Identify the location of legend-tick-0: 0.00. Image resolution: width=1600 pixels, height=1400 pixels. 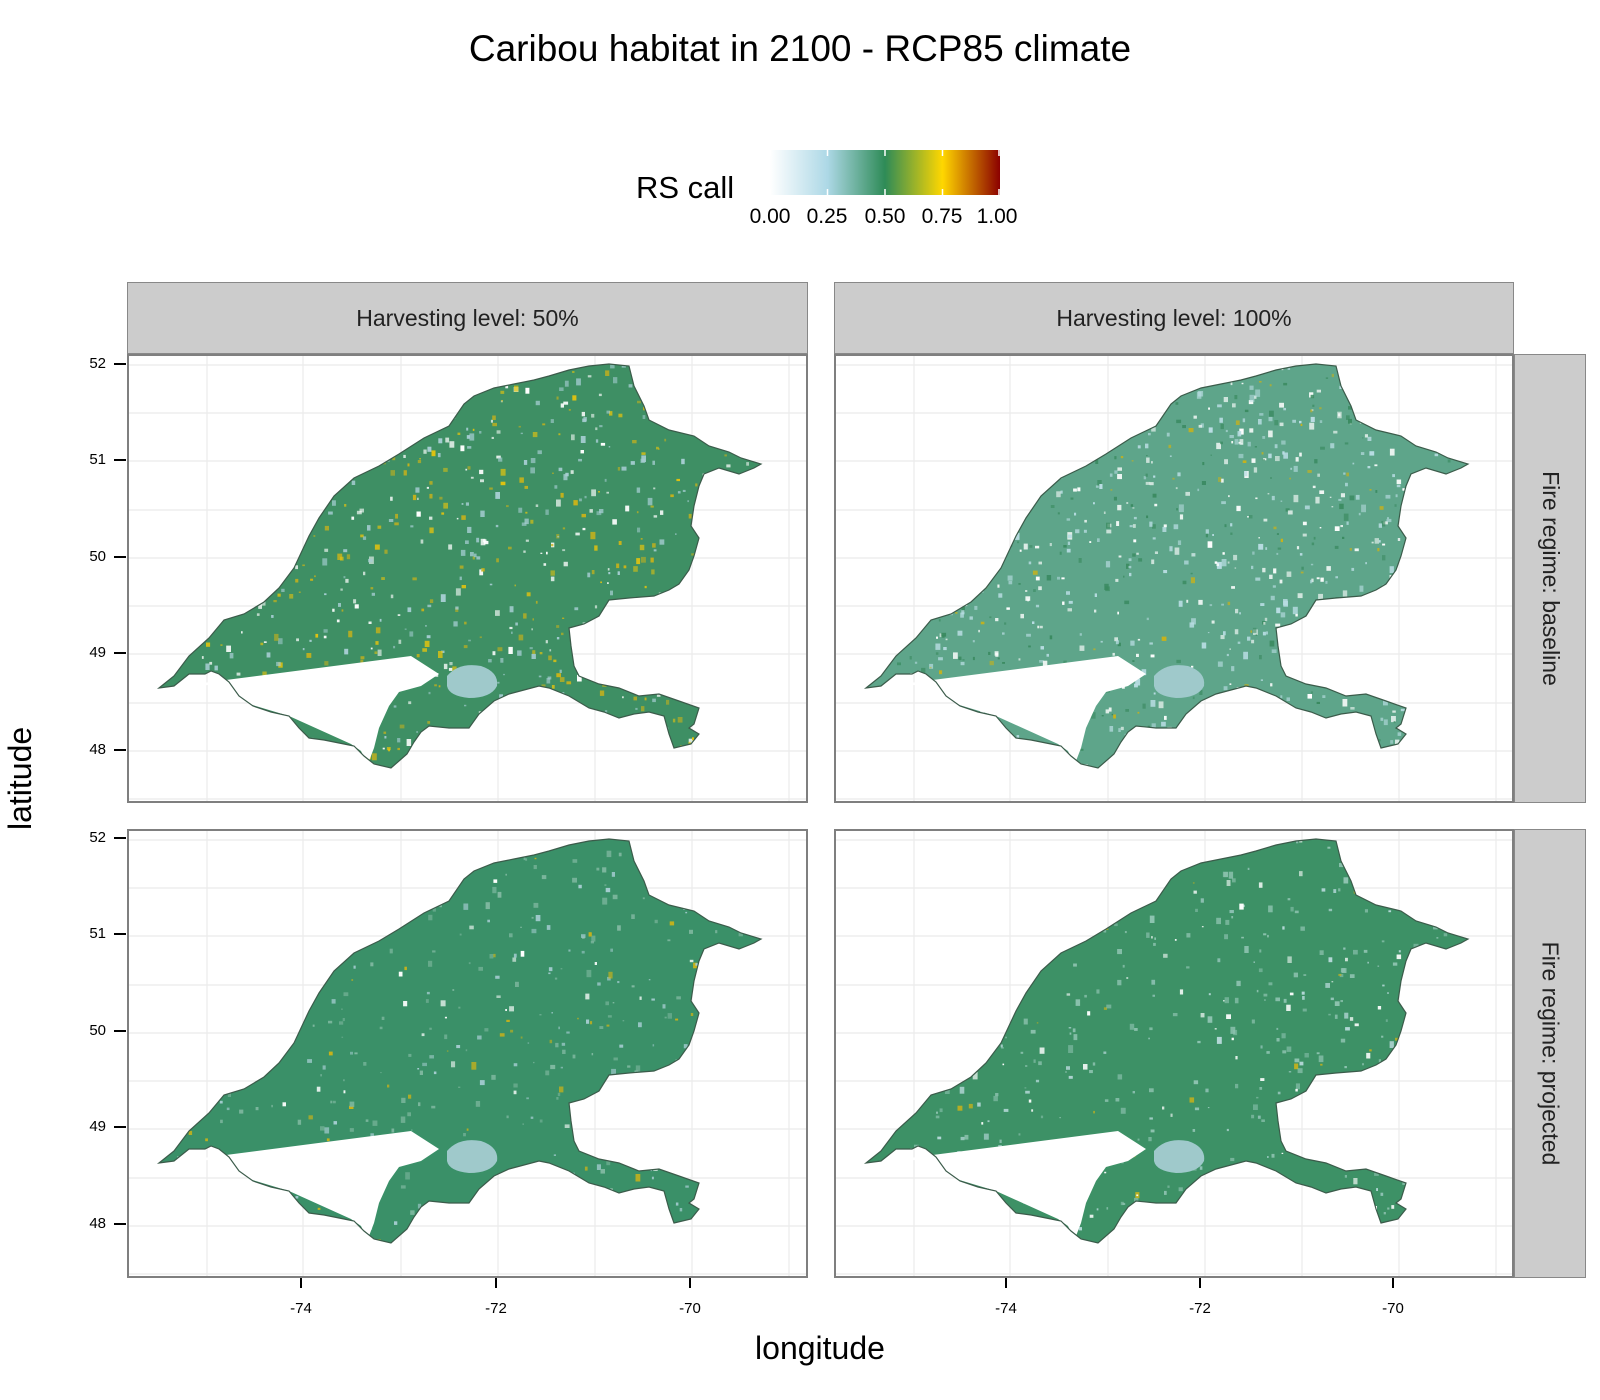
(770, 216).